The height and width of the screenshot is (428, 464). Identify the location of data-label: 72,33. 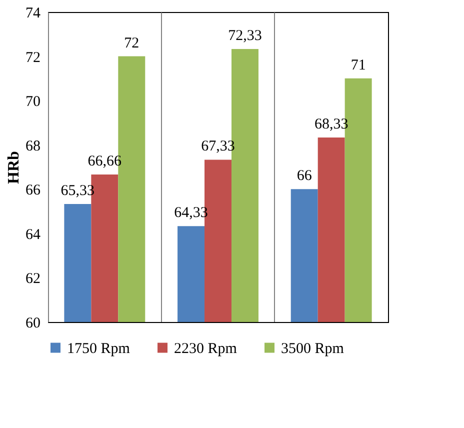
(245, 36).